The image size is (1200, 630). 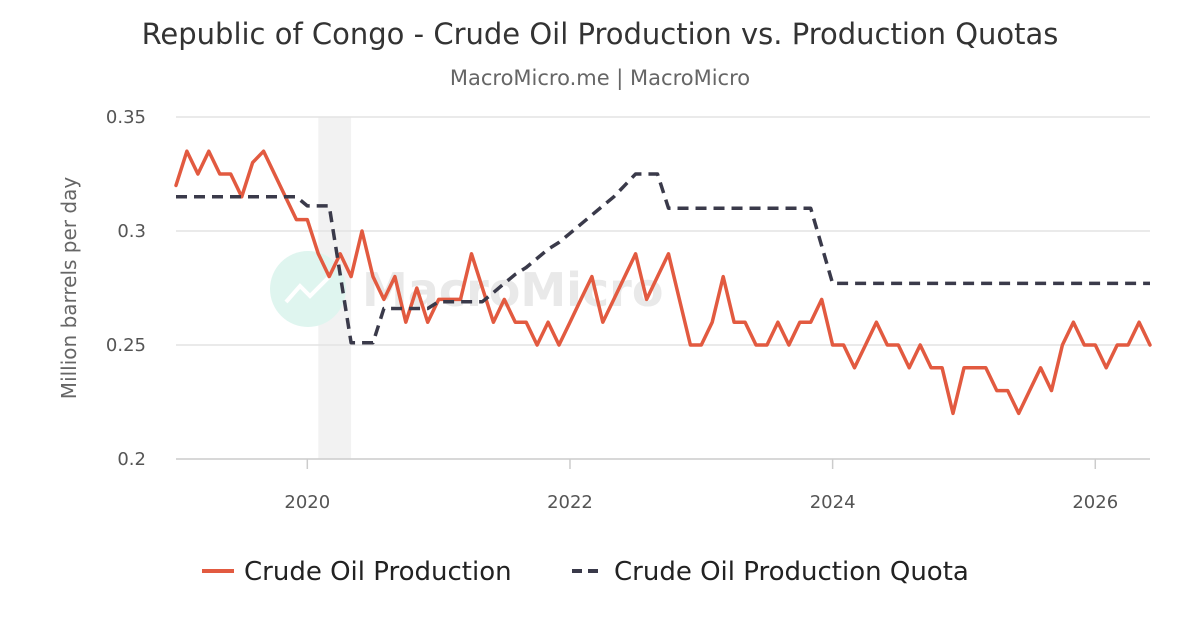 I want to click on x-axis-ticks: 2020 2022 2024 2026, so click(x=701, y=486).